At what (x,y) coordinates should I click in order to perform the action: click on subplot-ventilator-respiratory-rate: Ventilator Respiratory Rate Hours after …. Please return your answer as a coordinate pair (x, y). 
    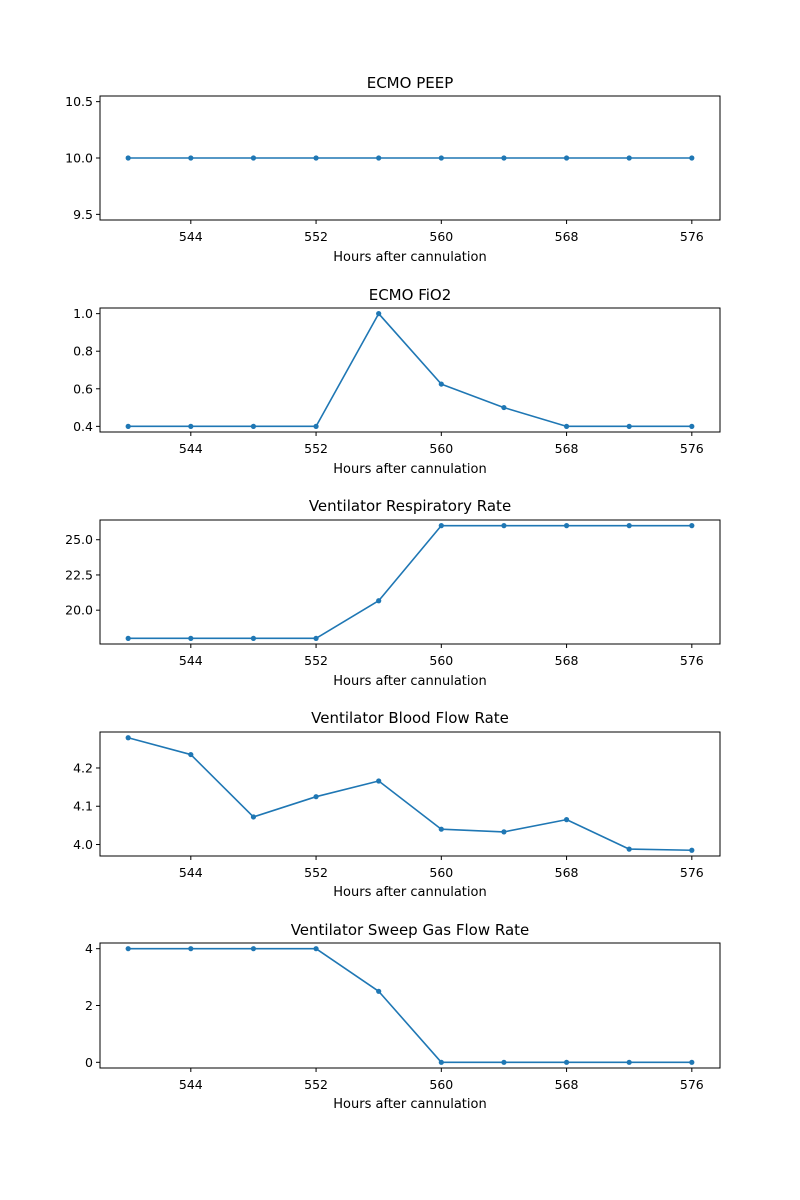
    Looking at the image, I should click on (393, 593).